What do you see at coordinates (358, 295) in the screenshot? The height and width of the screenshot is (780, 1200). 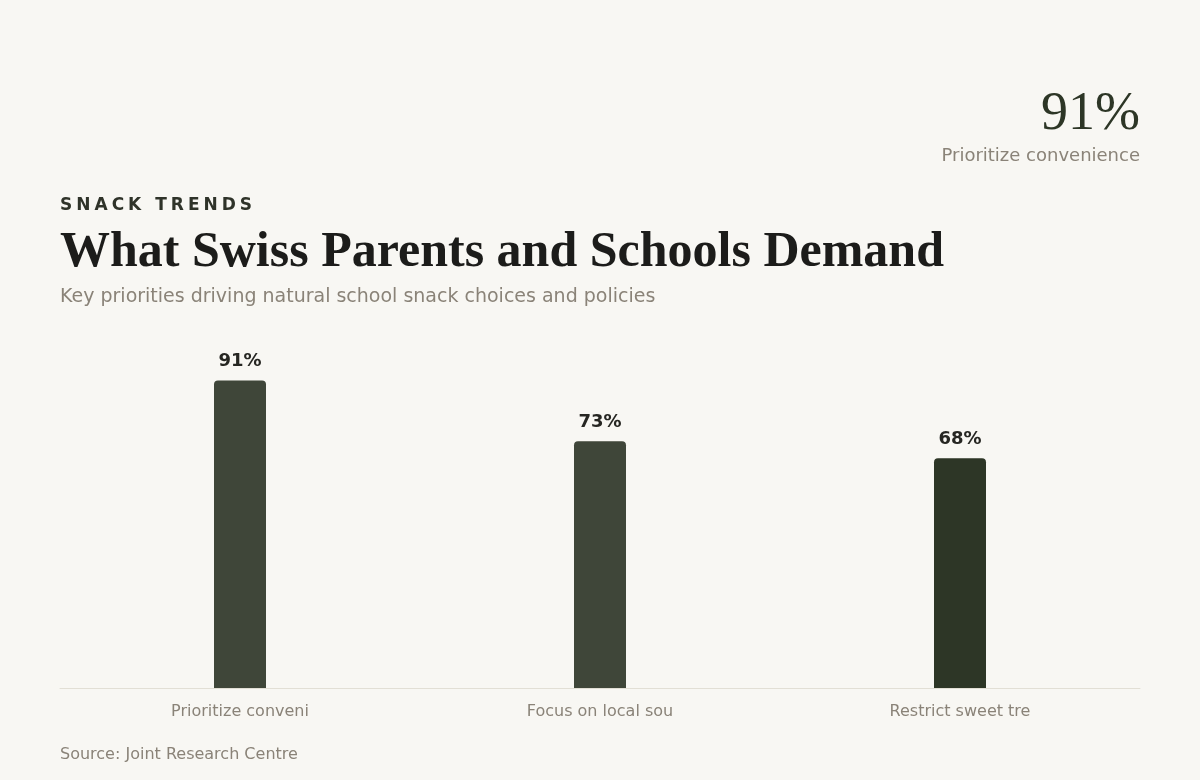 I see `chart-subtitle: Key priorities driving natural school snack choices and policies` at bounding box center [358, 295].